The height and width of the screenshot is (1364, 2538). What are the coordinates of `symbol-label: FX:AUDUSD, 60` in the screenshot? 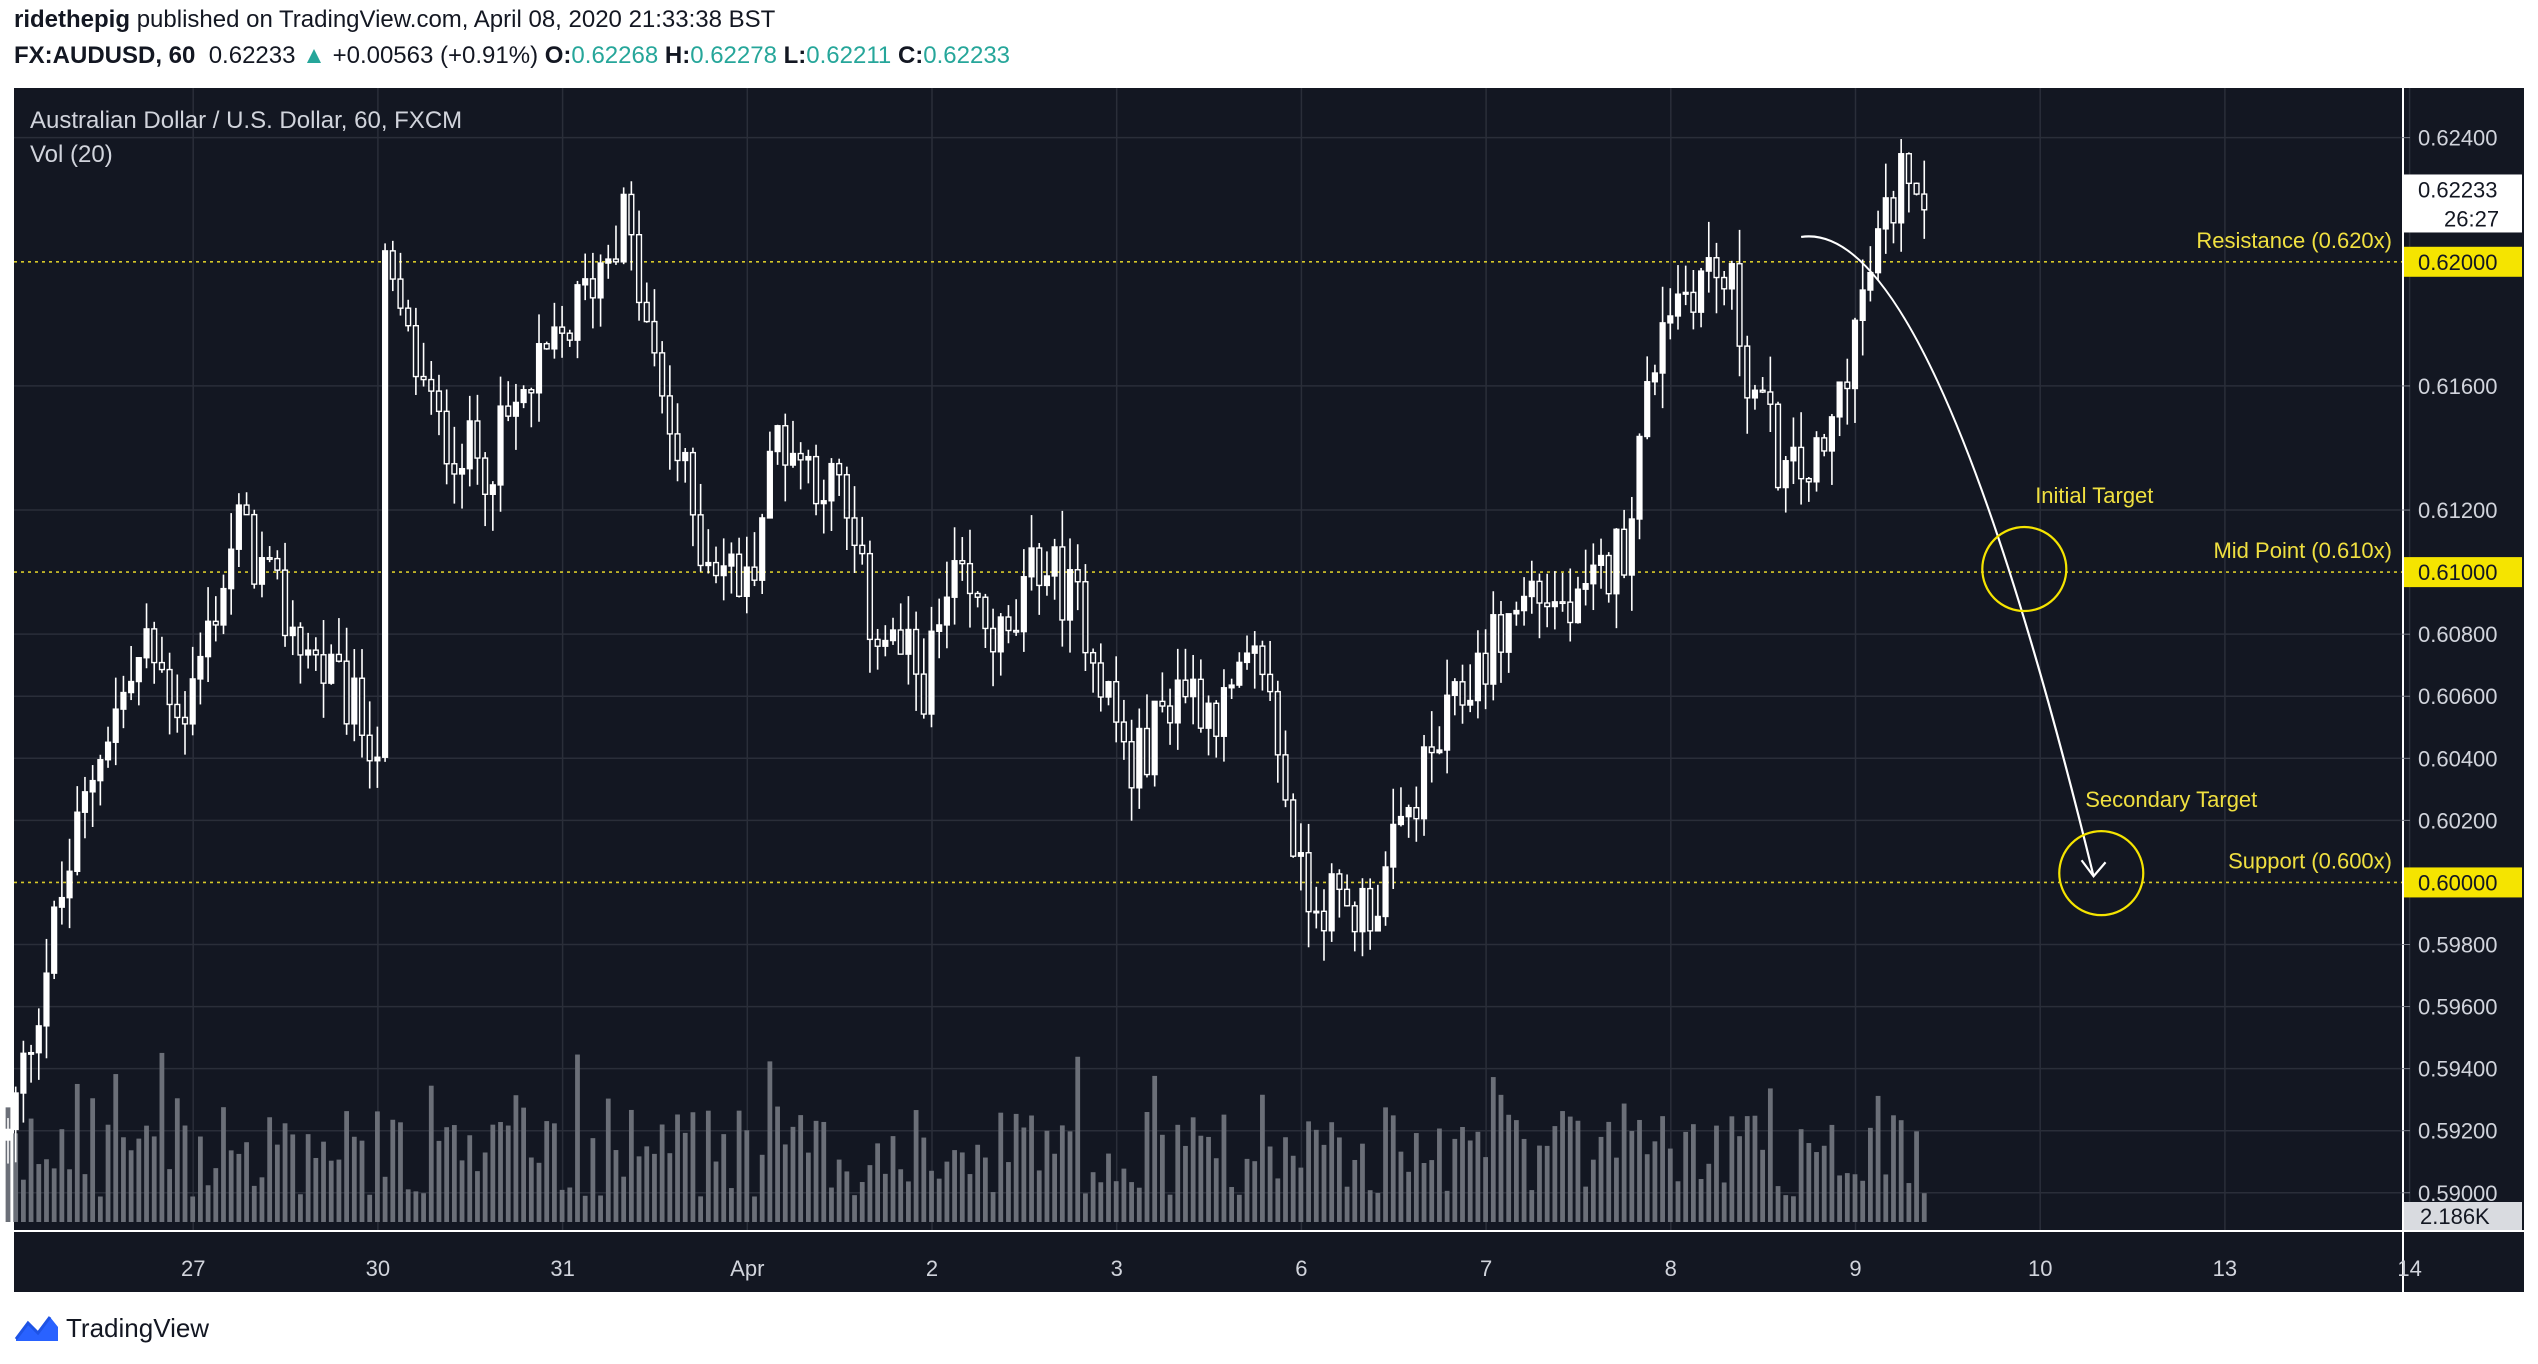 It's located at (105, 55).